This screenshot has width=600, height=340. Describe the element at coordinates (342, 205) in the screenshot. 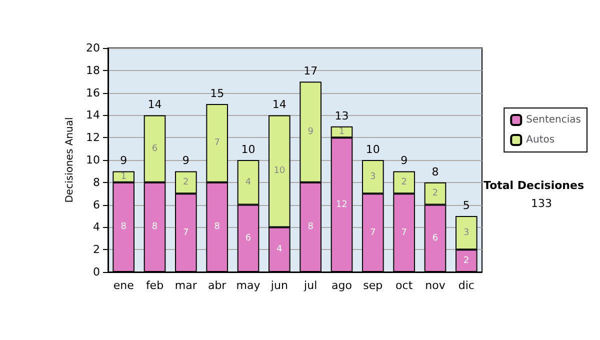

I see `data-label: 12` at that location.